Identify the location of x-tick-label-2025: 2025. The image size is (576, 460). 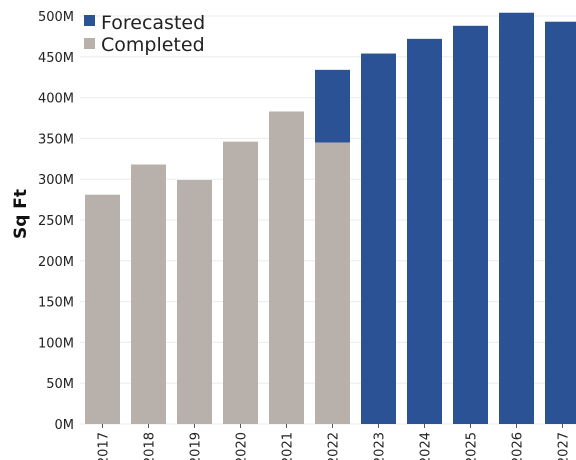
(472, 446).